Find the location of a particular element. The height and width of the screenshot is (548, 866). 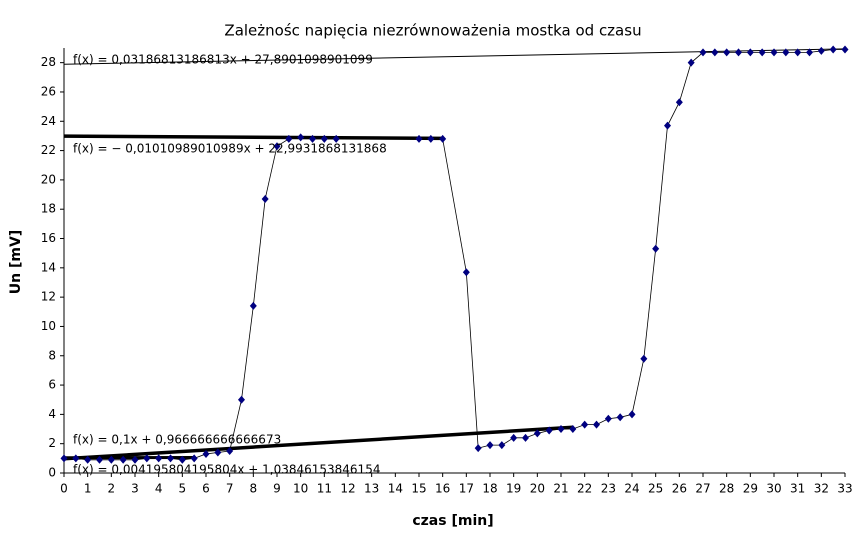

x-tick-label: 32 is located at coordinates (821, 489).